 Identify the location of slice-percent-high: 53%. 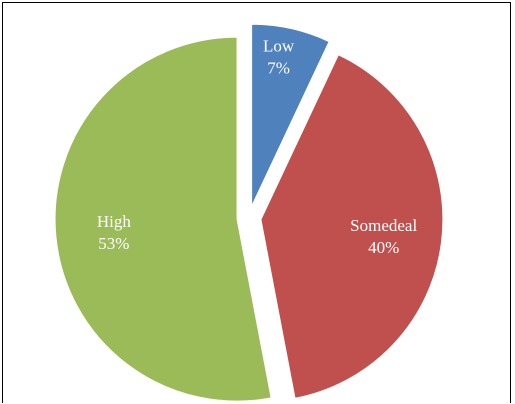
(113, 243).